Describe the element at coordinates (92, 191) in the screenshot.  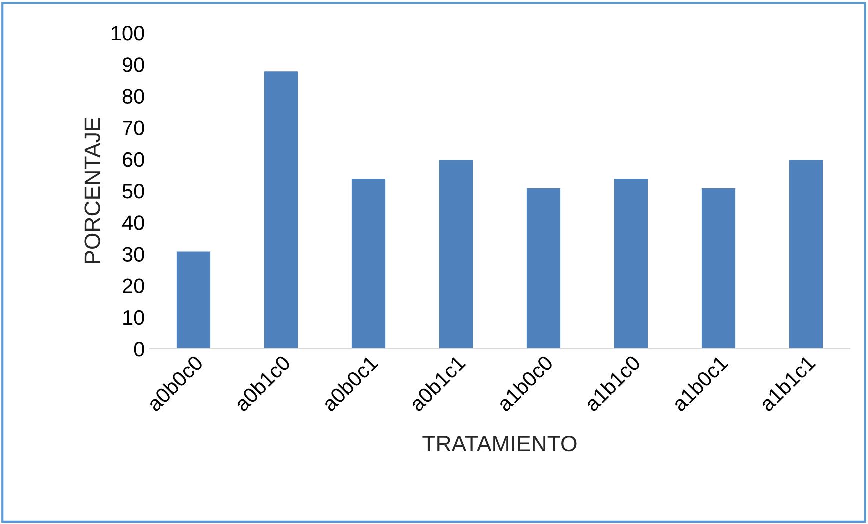
I see `y-axis-title: PORCENTAJE` at that location.